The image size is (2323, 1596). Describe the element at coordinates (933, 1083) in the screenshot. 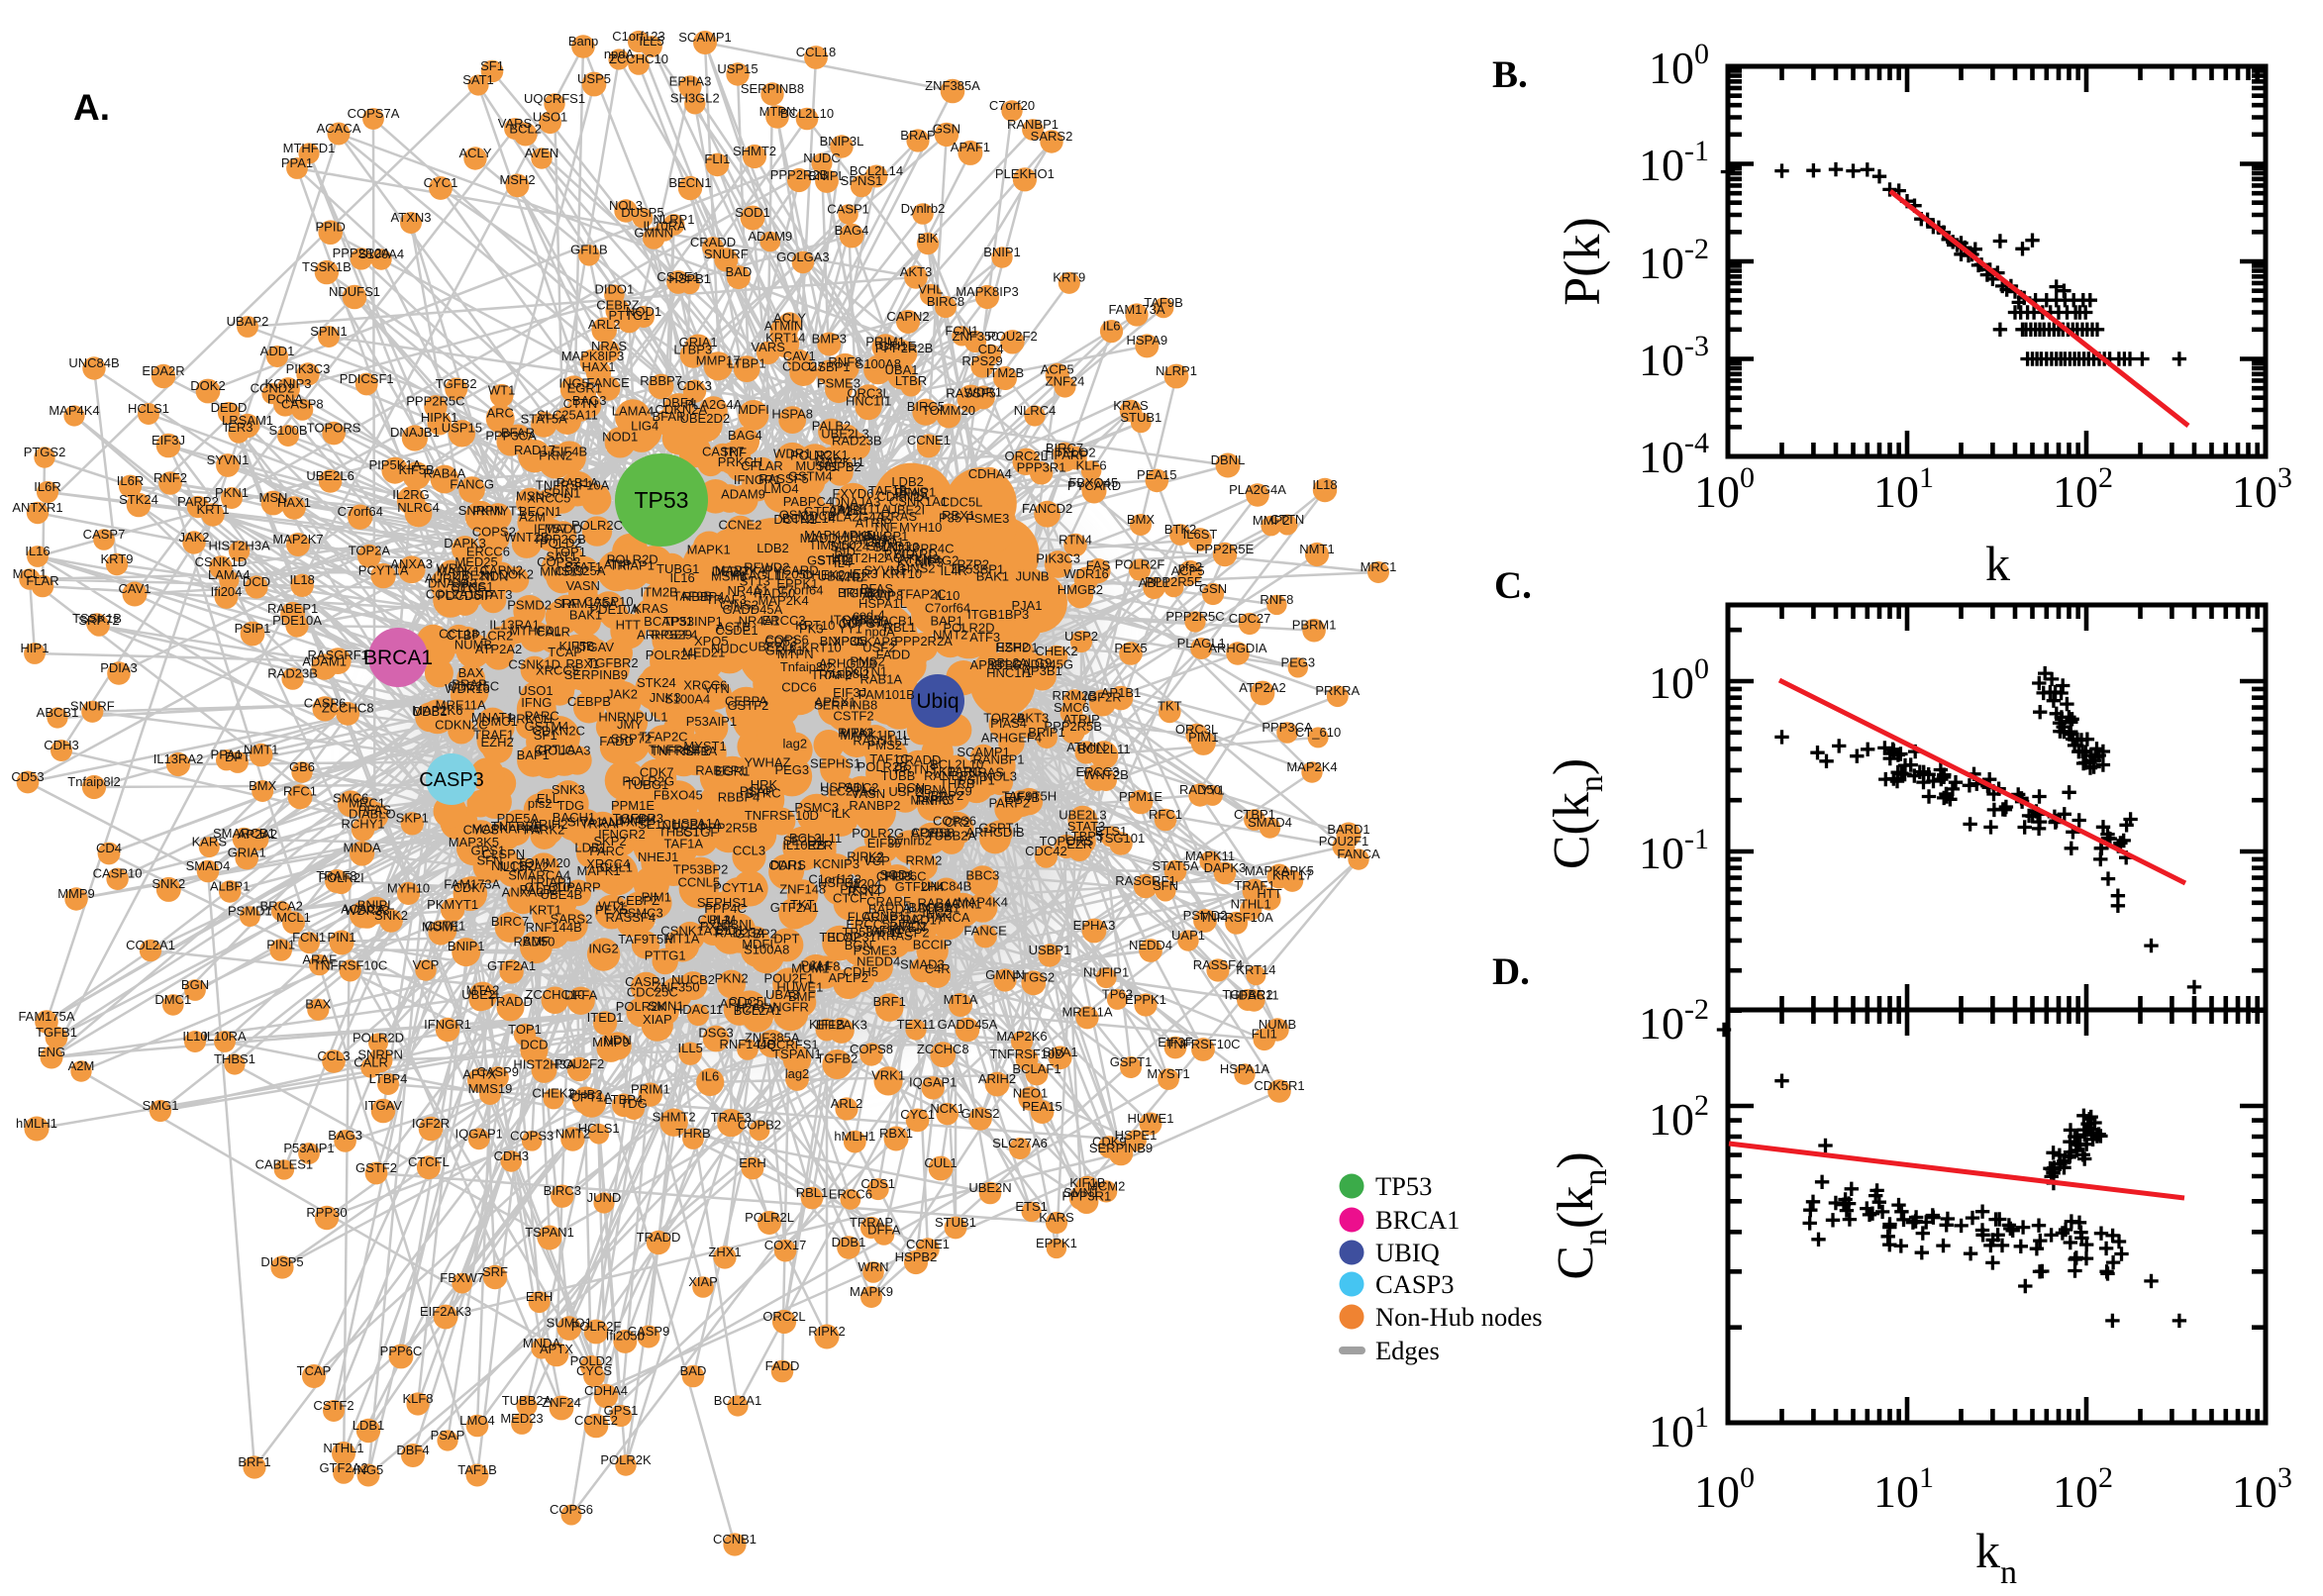

I see `svg-text: IQGAP1` at that location.